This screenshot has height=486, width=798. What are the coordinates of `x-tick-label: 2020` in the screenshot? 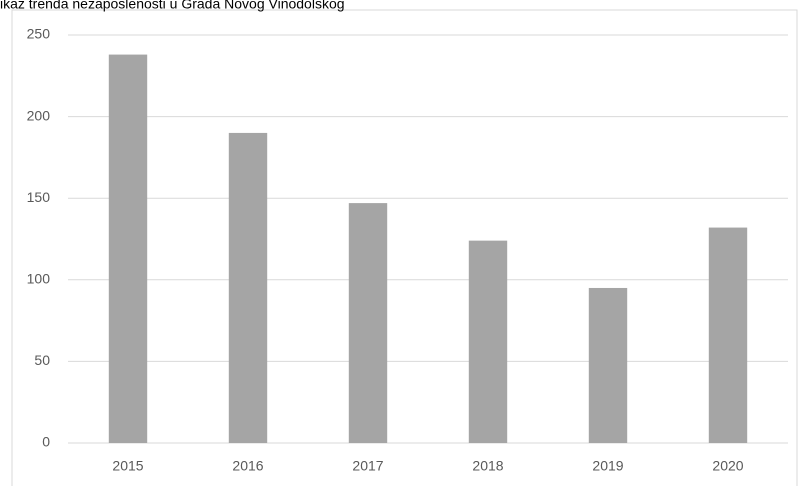 It's located at (727, 466).